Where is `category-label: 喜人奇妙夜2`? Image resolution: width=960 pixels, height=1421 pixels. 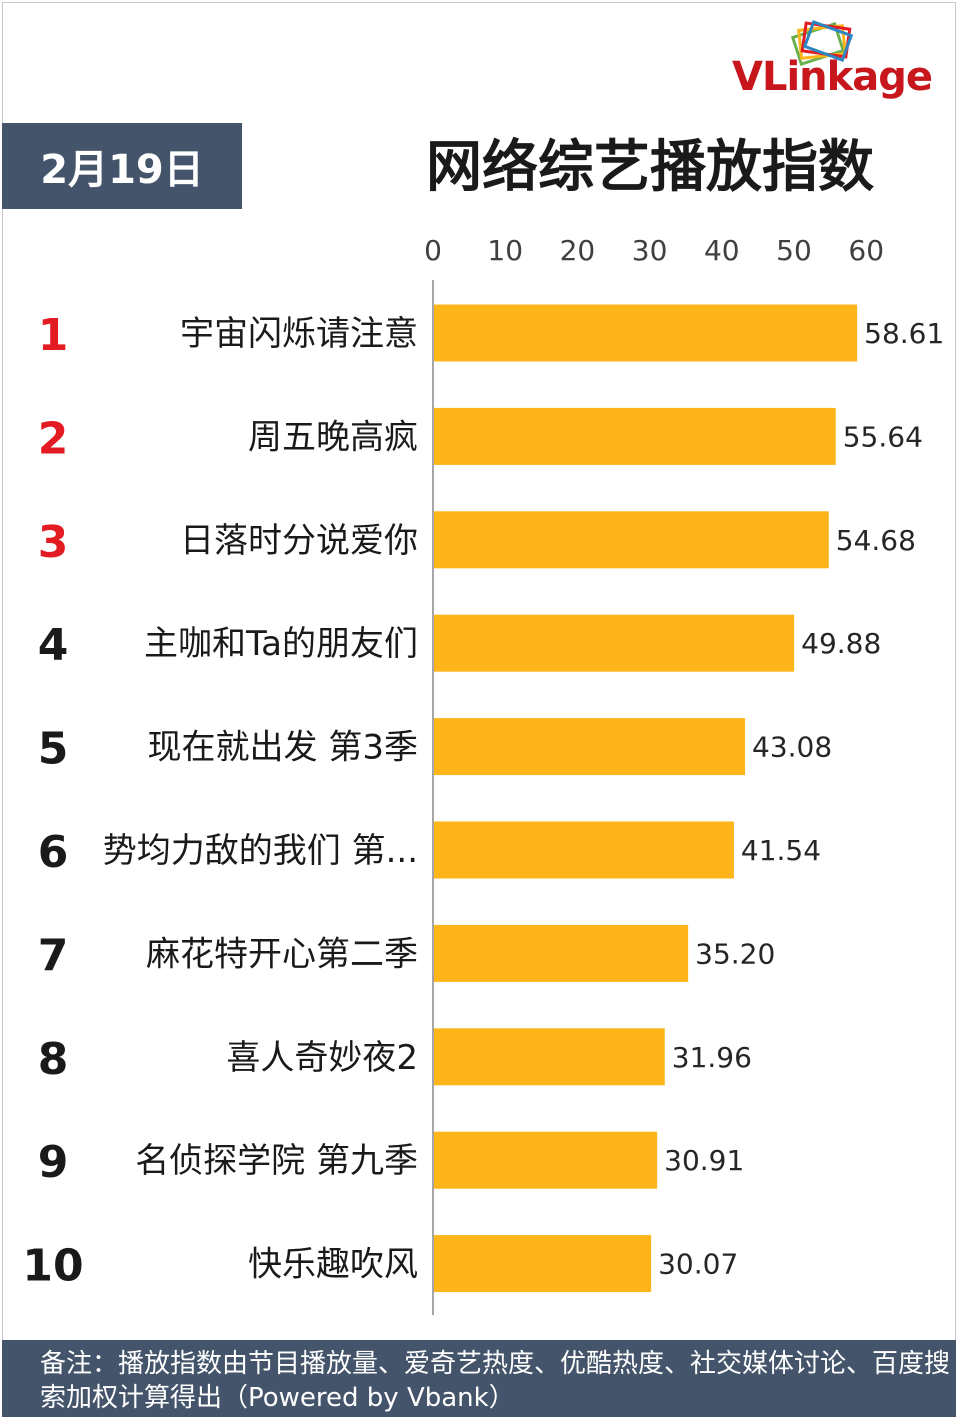 category-label: 喜人奇妙夜2 is located at coordinates (322, 1058).